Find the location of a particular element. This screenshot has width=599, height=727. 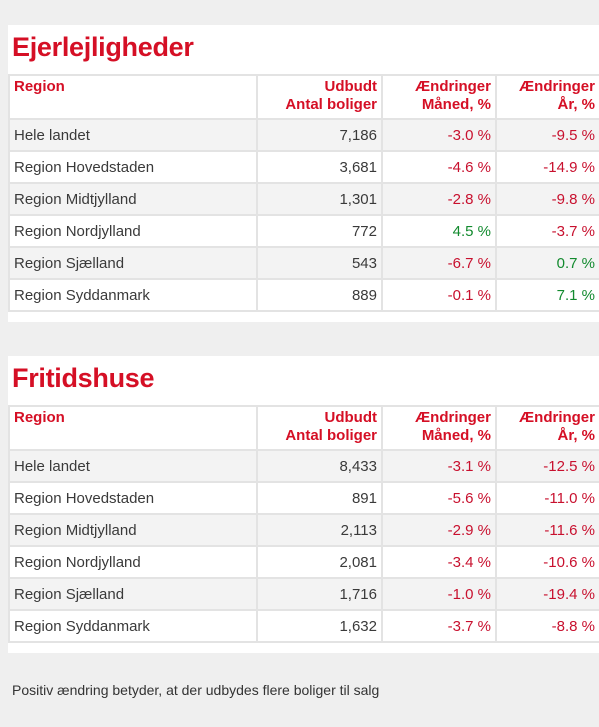

year-change-cell: -19.4 % is located at coordinates (547, 594).